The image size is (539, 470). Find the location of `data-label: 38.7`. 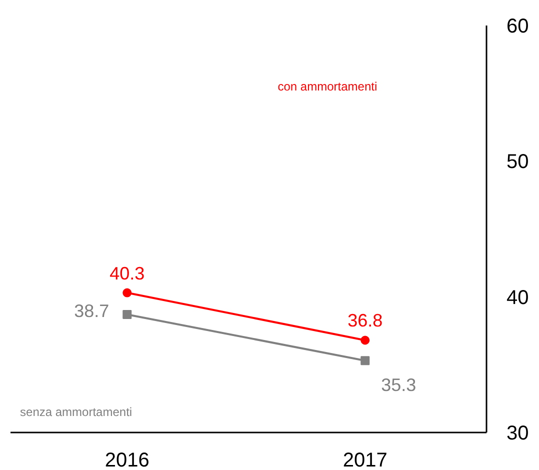

data-label: 38.7 is located at coordinates (92, 310).